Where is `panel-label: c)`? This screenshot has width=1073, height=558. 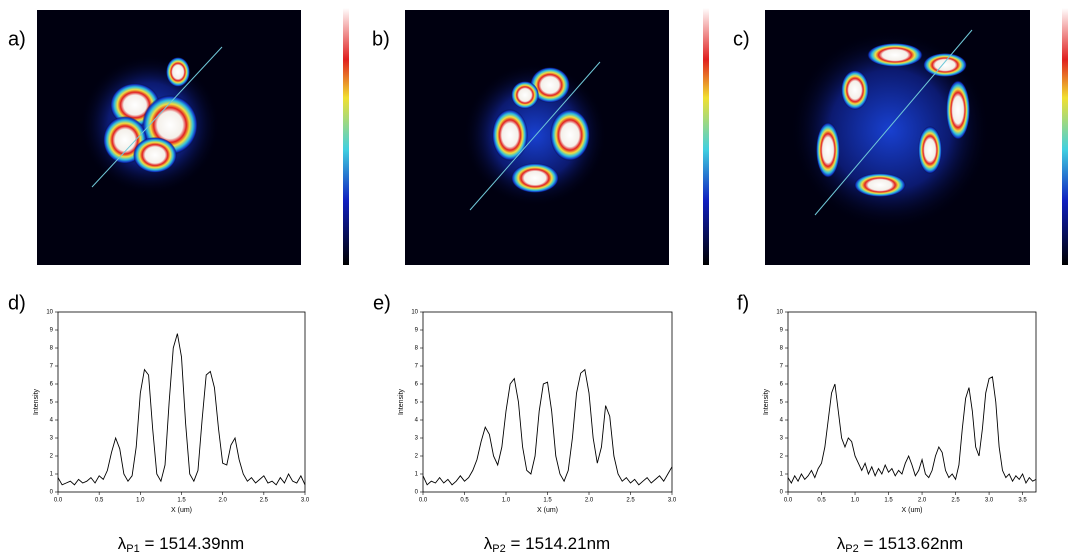 panel-label: c) is located at coordinates (741, 39).